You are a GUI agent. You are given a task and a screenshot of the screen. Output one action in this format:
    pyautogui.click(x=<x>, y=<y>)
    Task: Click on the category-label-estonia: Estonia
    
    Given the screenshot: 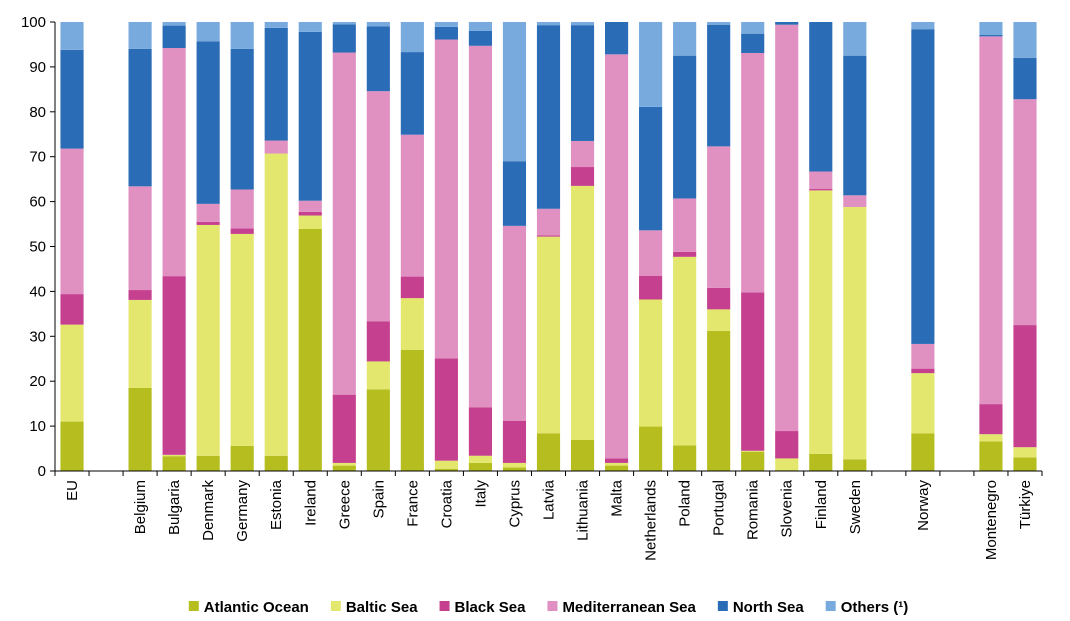 What is the action you would take?
    pyautogui.click(x=276, y=504)
    